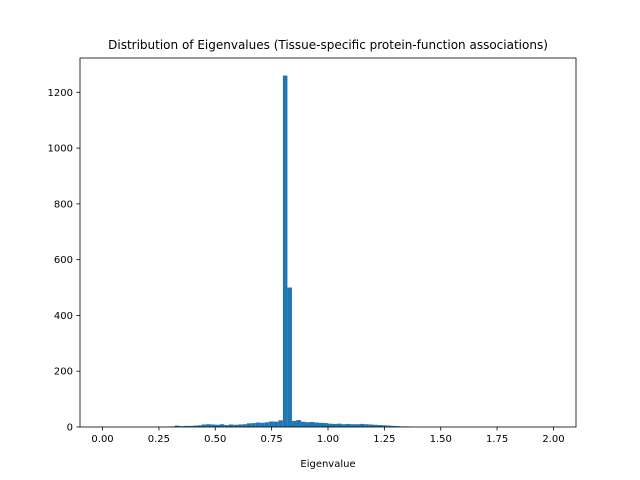  I want to click on y-tick-label: 1000, so click(60, 149).